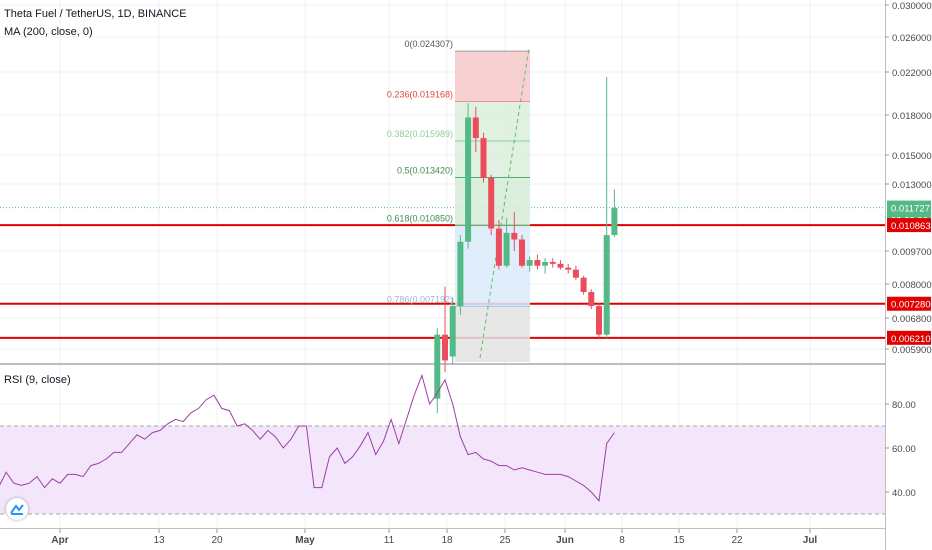 The height and width of the screenshot is (550, 932). What do you see at coordinates (406, 44) in the screenshot?
I see `fib-ratio: 0` at bounding box center [406, 44].